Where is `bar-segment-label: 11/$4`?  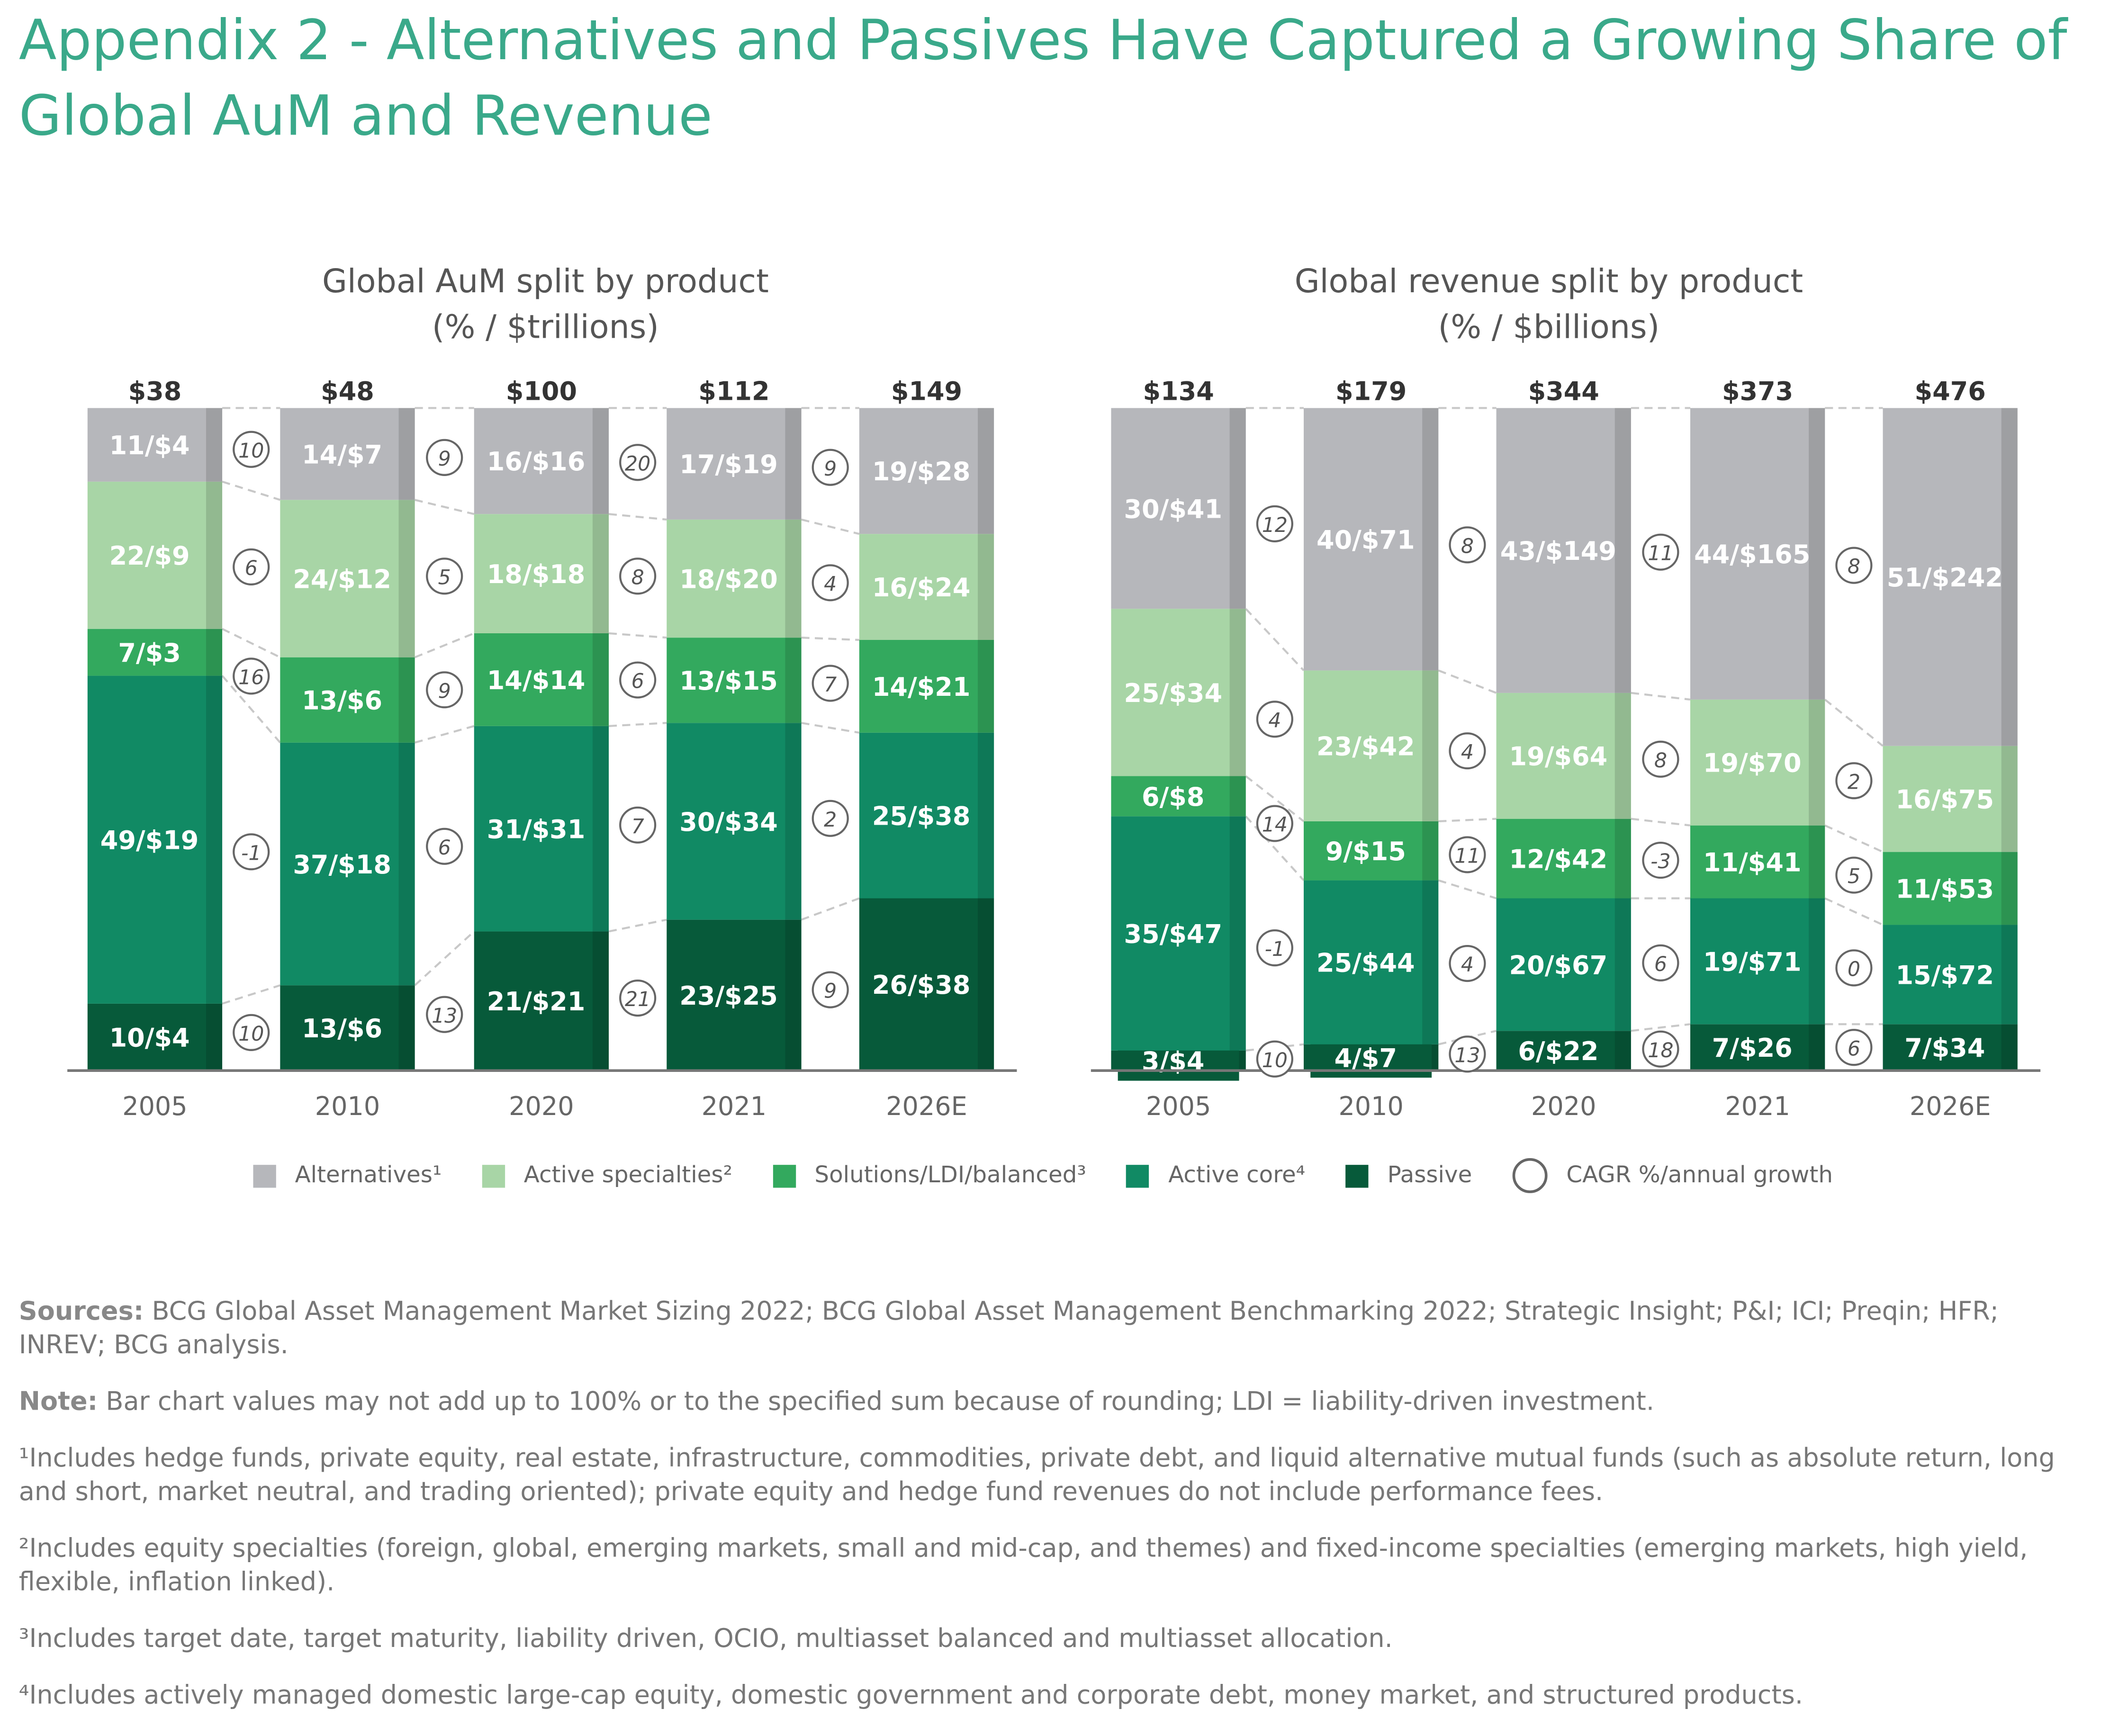
bar-segment-label: 11/$4 is located at coordinates (149, 445).